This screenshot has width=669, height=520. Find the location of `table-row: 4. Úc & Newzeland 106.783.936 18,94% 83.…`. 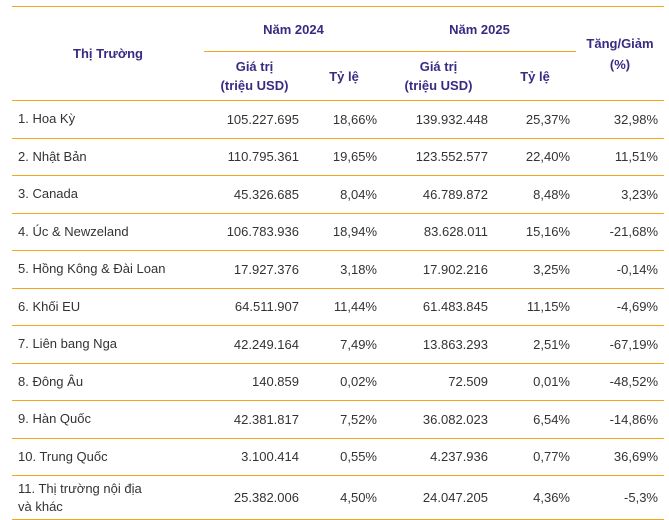

table-row: 4. Úc & Newzeland 106.783.936 18,94% 83.… is located at coordinates (338, 232).